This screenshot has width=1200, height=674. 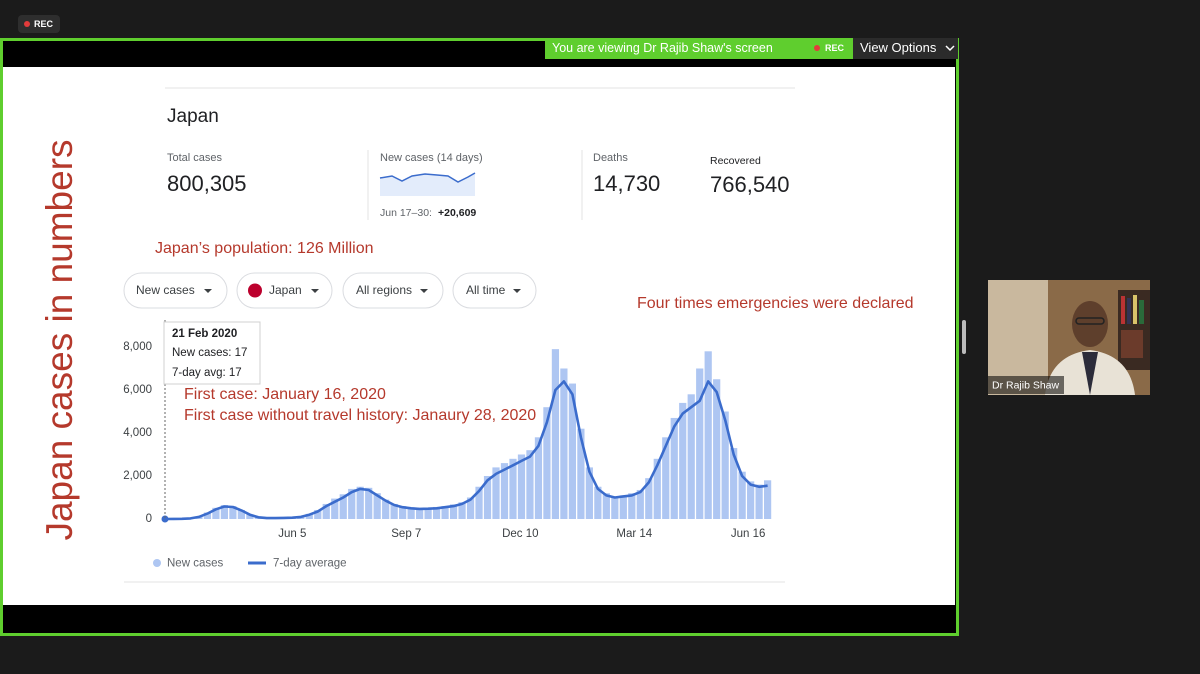 I want to click on filter-label: Japan, so click(x=285, y=290).